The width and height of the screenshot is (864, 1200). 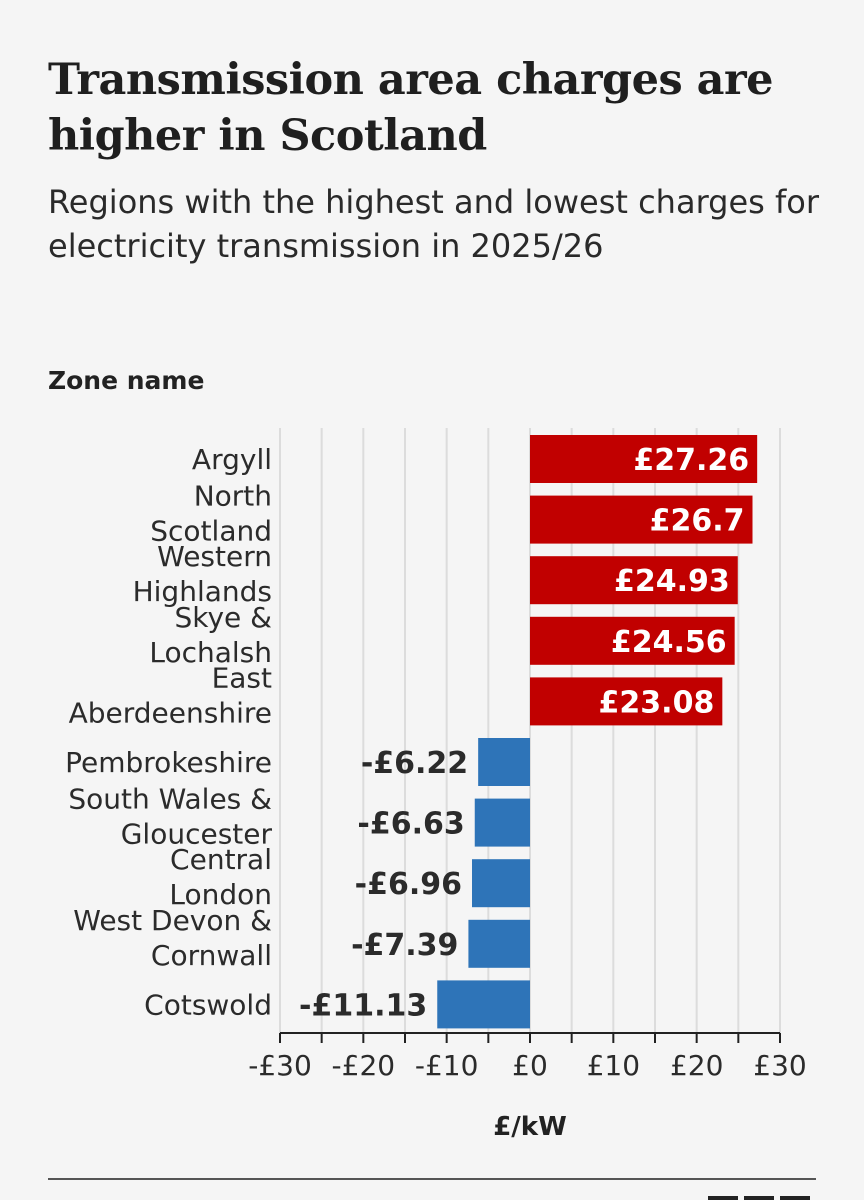 What do you see at coordinates (779, 1065) in the screenshot?
I see `x-tick-label: £30` at bounding box center [779, 1065].